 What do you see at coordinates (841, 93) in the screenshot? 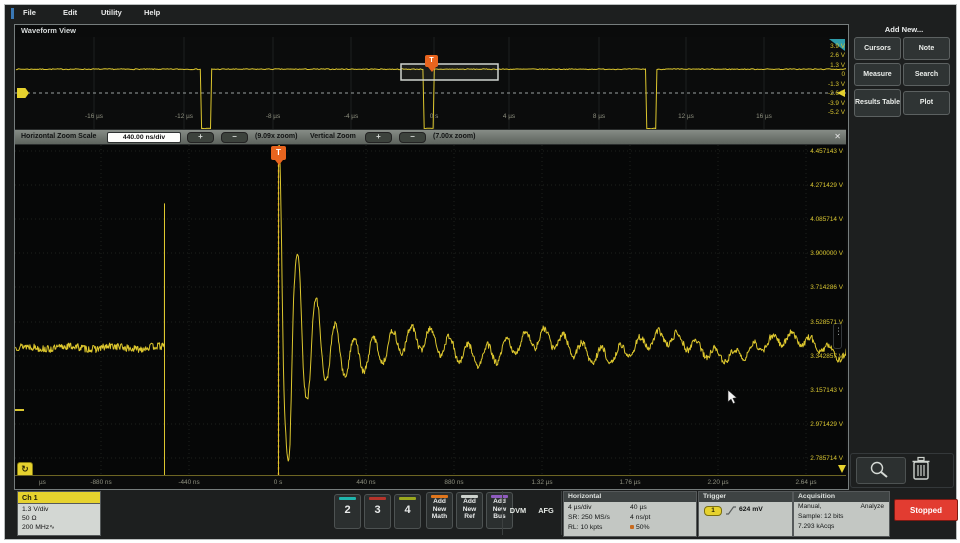
I see `channel1-position-arrow-icon` at bounding box center [841, 93].